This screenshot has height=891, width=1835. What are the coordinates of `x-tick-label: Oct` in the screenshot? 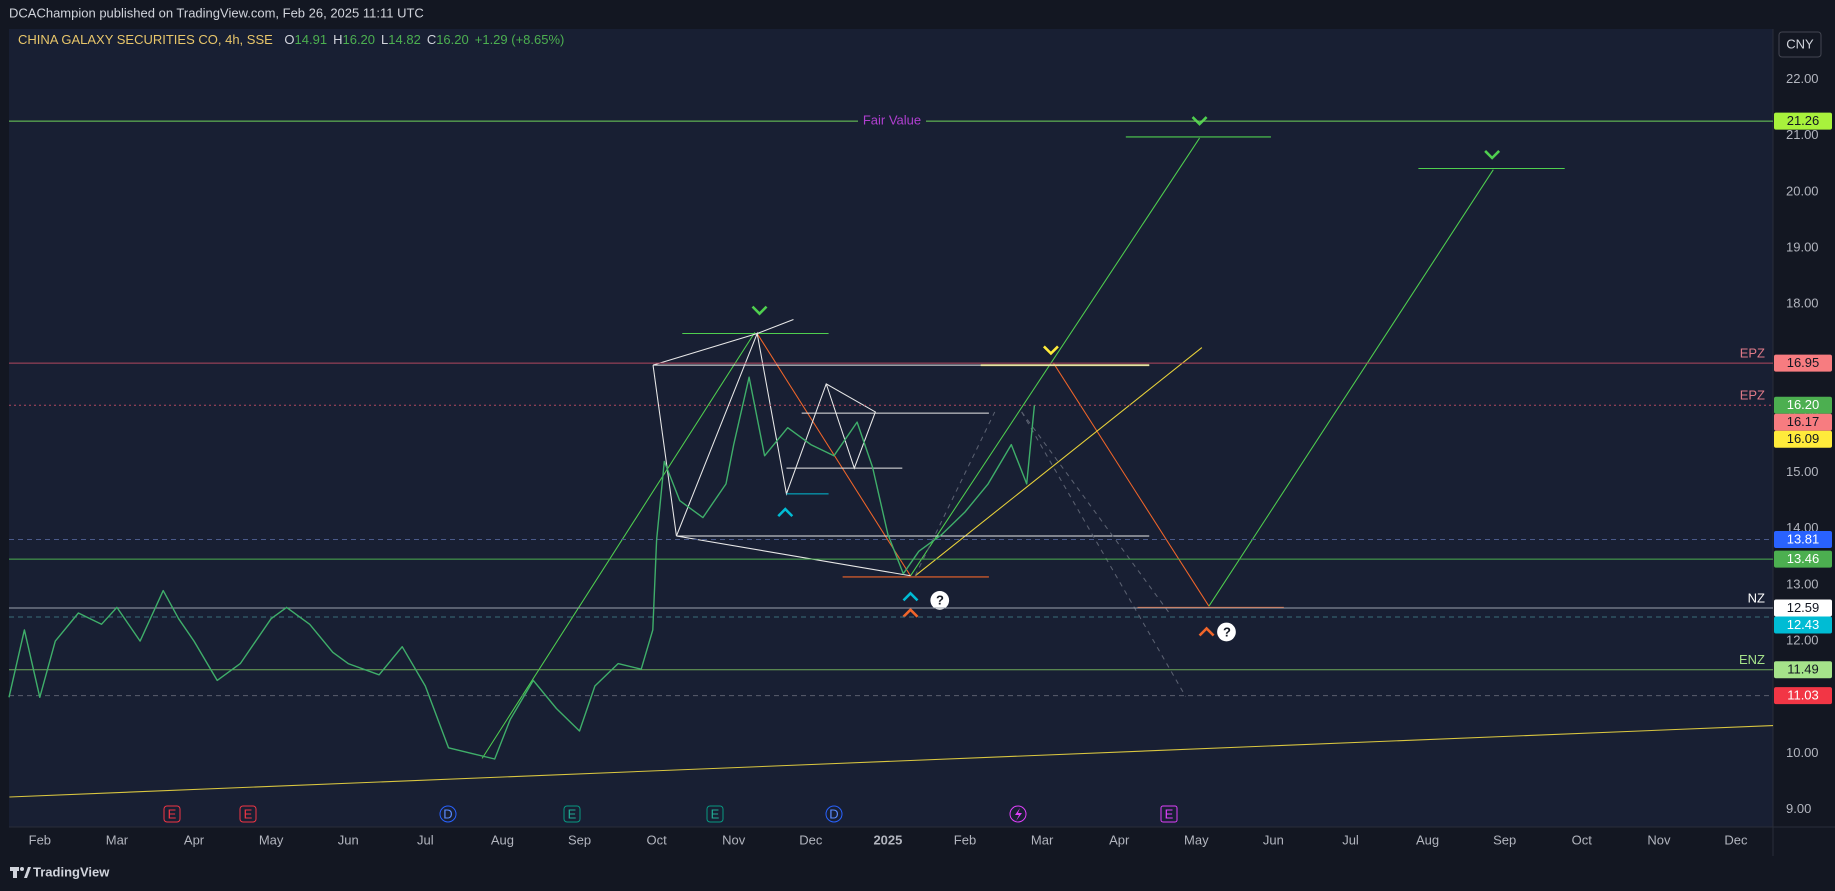 It's located at (1582, 839).